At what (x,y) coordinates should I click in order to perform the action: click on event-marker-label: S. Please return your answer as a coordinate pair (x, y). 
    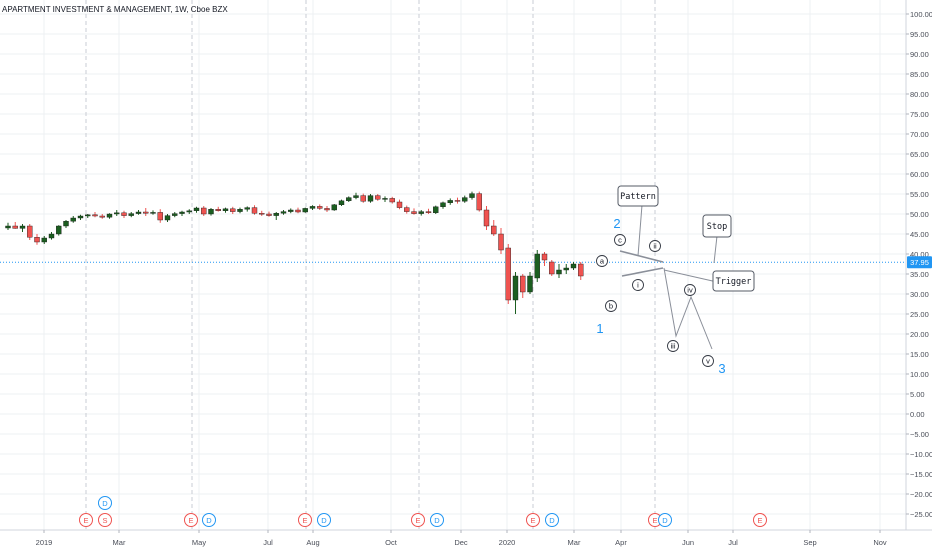
    Looking at the image, I should click on (104, 520).